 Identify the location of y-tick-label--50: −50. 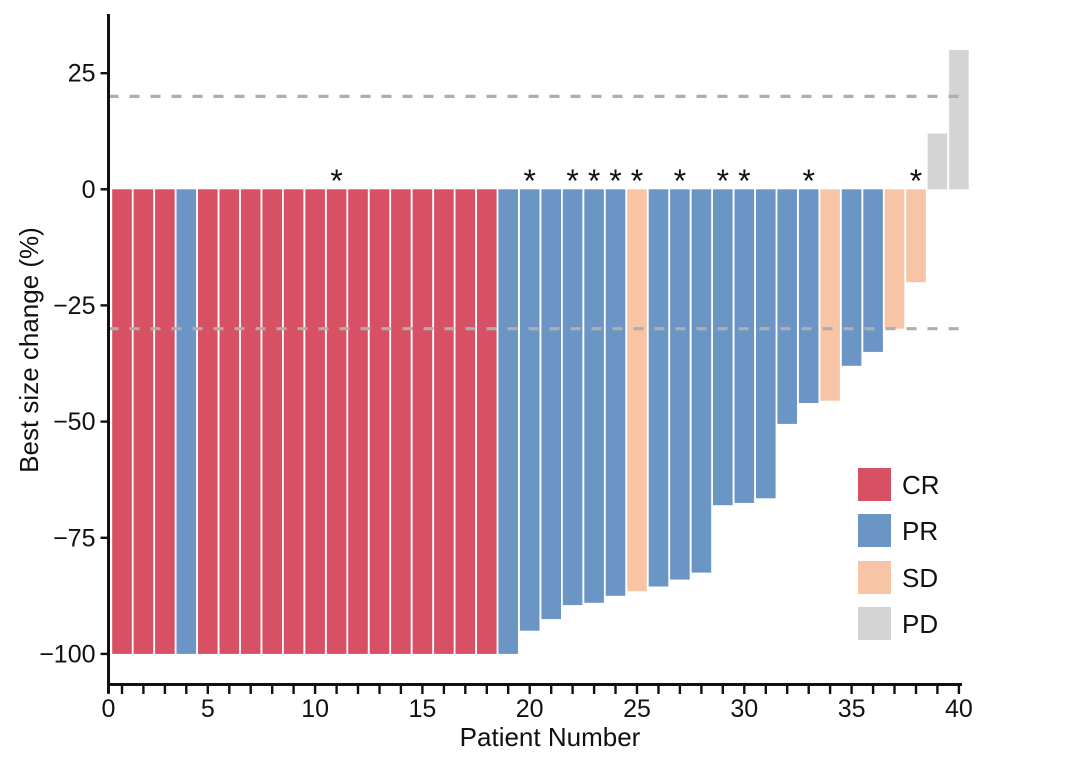
(74, 422).